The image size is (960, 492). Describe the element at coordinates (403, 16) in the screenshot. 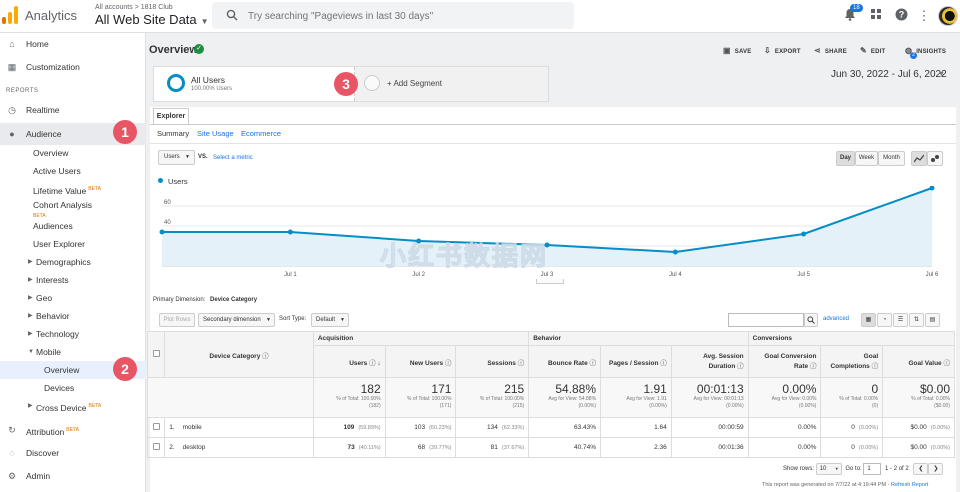

I see `search-input` at that location.